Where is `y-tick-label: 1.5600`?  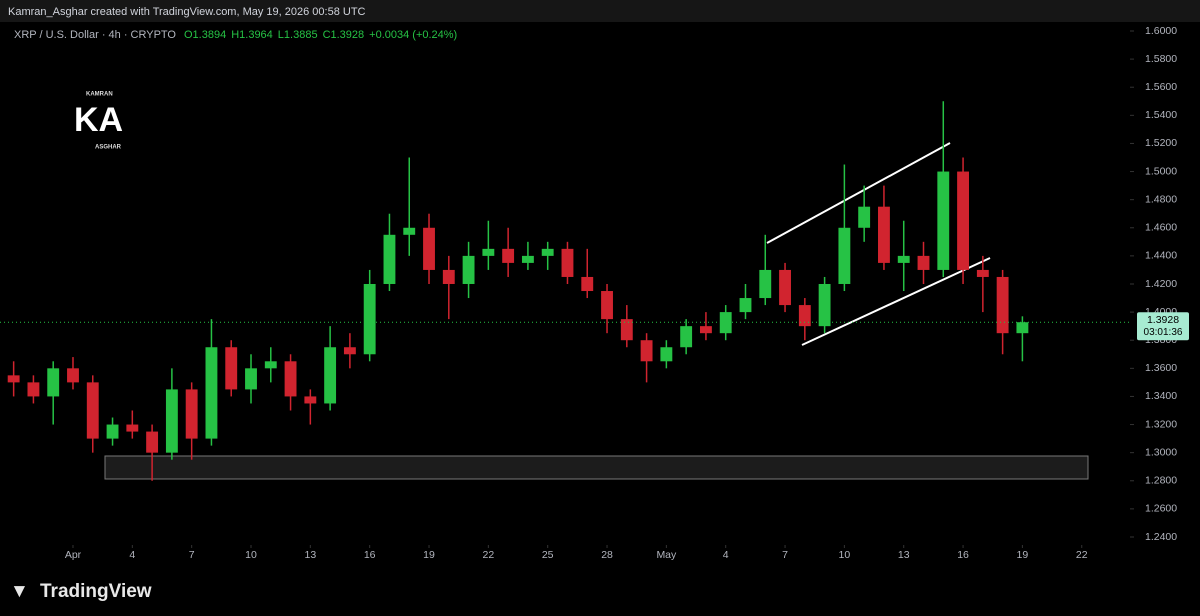
y-tick-label: 1.5600 is located at coordinates (1161, 87).